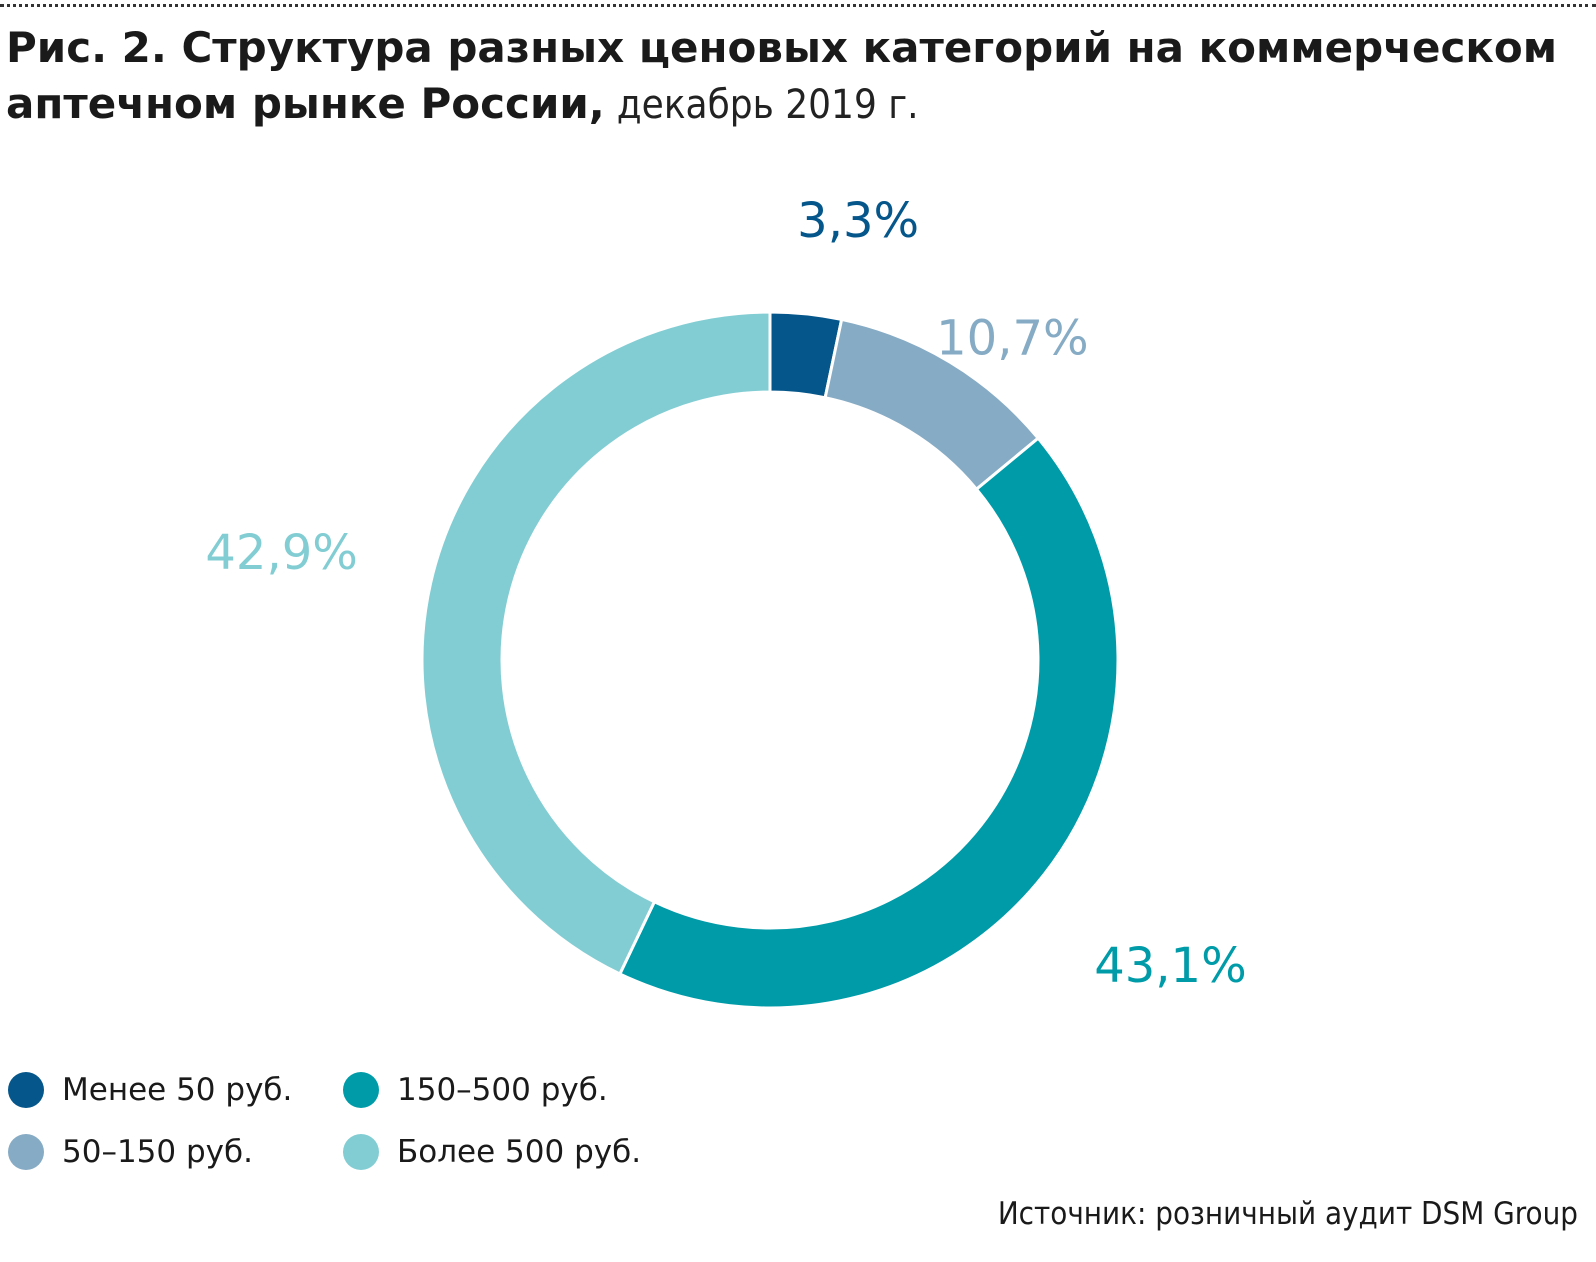 Image resolution: width=1596 pixels, height=1262 pixels. What do you see at coordinates (1287, 1214) in the screenshot?
I see `source-note: Источник: розничный аудит DSM Group` at bounding box center [1287, 1214].